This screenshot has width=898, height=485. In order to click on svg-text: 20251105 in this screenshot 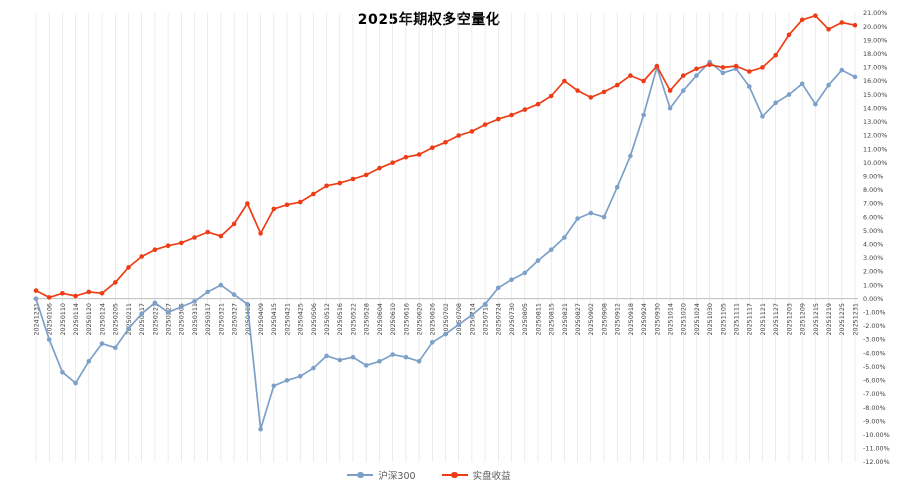, I will do `click(723, 319)`.